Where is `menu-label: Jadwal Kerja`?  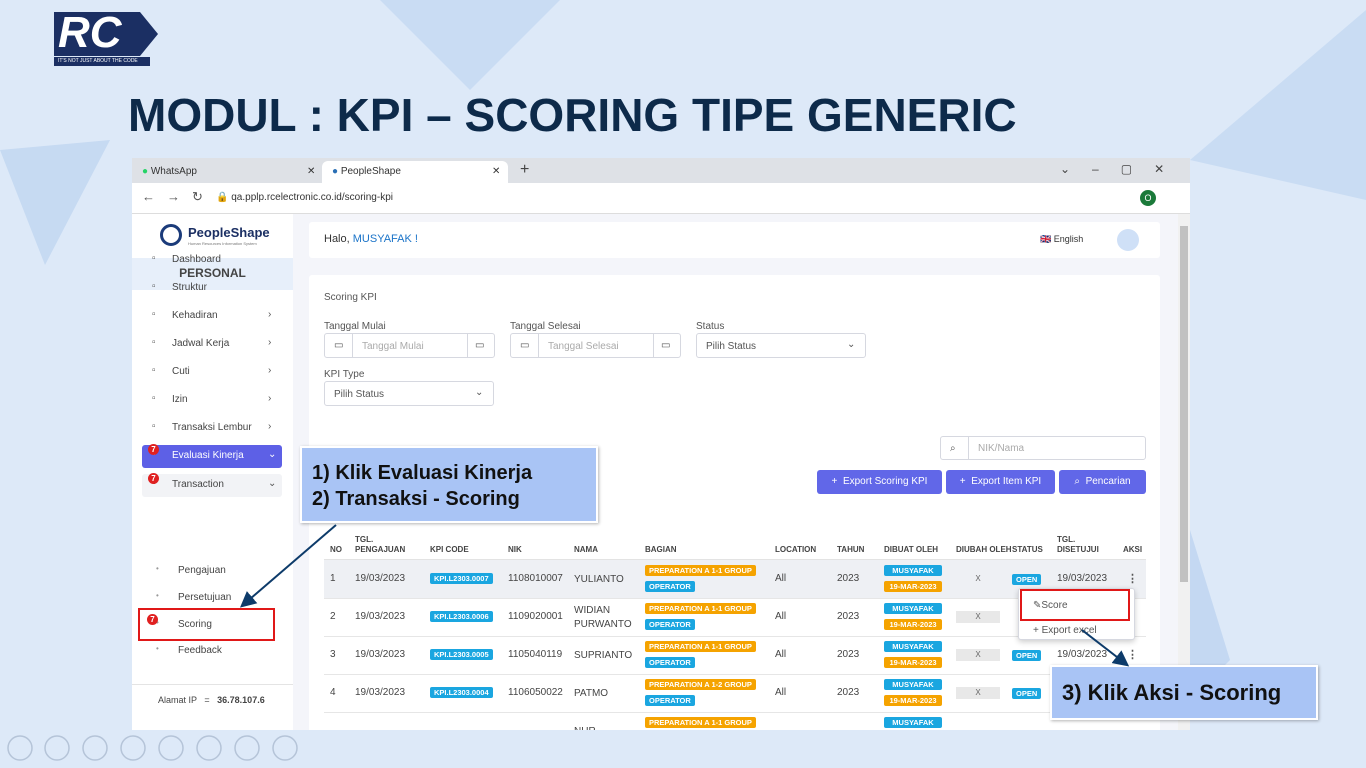
menu-label: Jadwal Kerja is located at coordinates (201, 343).